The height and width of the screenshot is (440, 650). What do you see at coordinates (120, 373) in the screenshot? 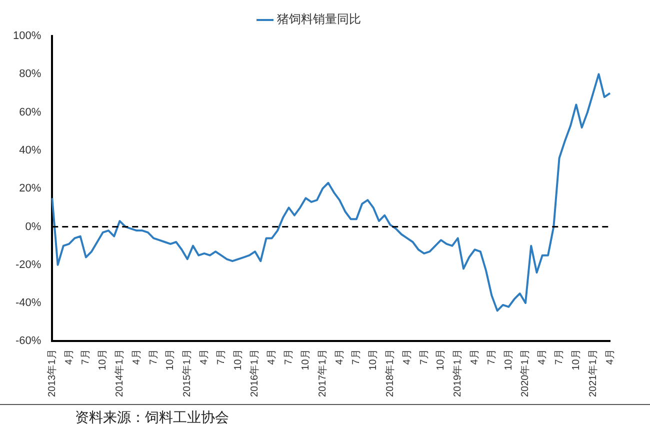
I see `x-tick-label: 2014年1月` at bounding box center [120, 373].